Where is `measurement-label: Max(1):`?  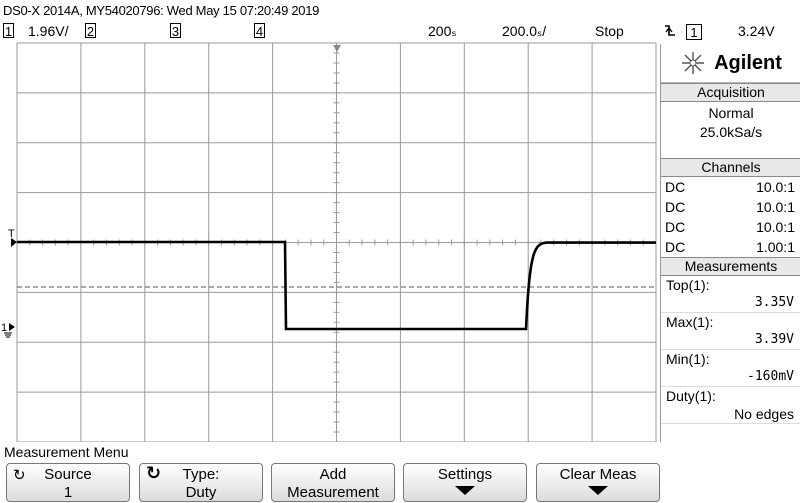
measurement-label: Max(1): is located at coordinates (690, 322).